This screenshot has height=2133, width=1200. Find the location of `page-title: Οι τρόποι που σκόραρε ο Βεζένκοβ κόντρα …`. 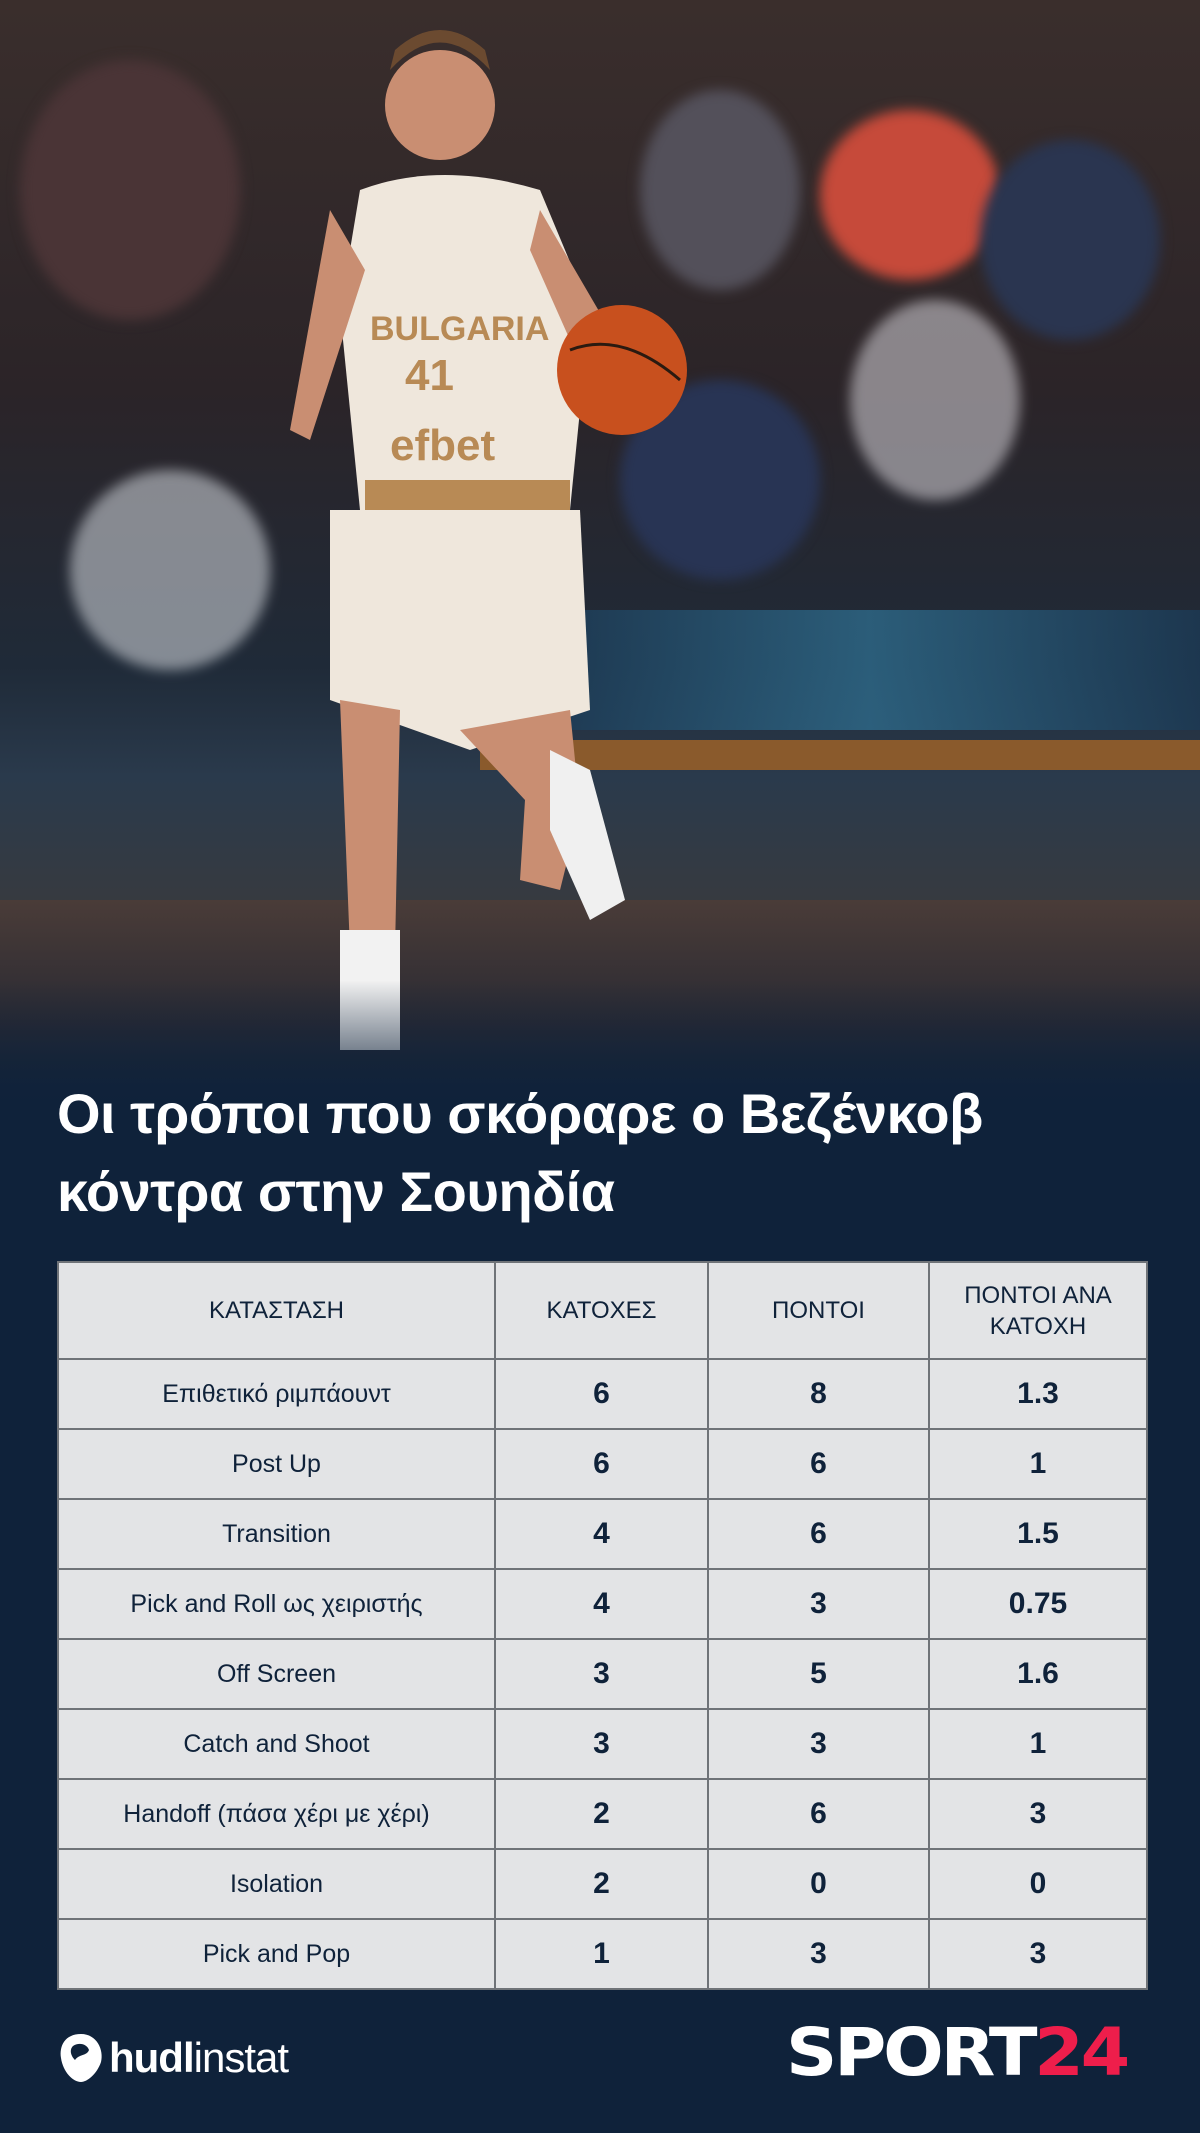

page-title: Οι τρόποι που σκόραρε ο Βεζένκοβ κόντρα … is located at coordinates (520, 1152).